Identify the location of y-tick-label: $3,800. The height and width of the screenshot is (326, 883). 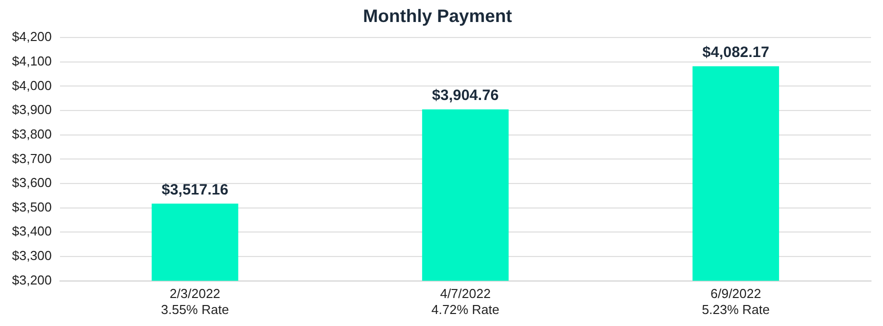
(32, 134).